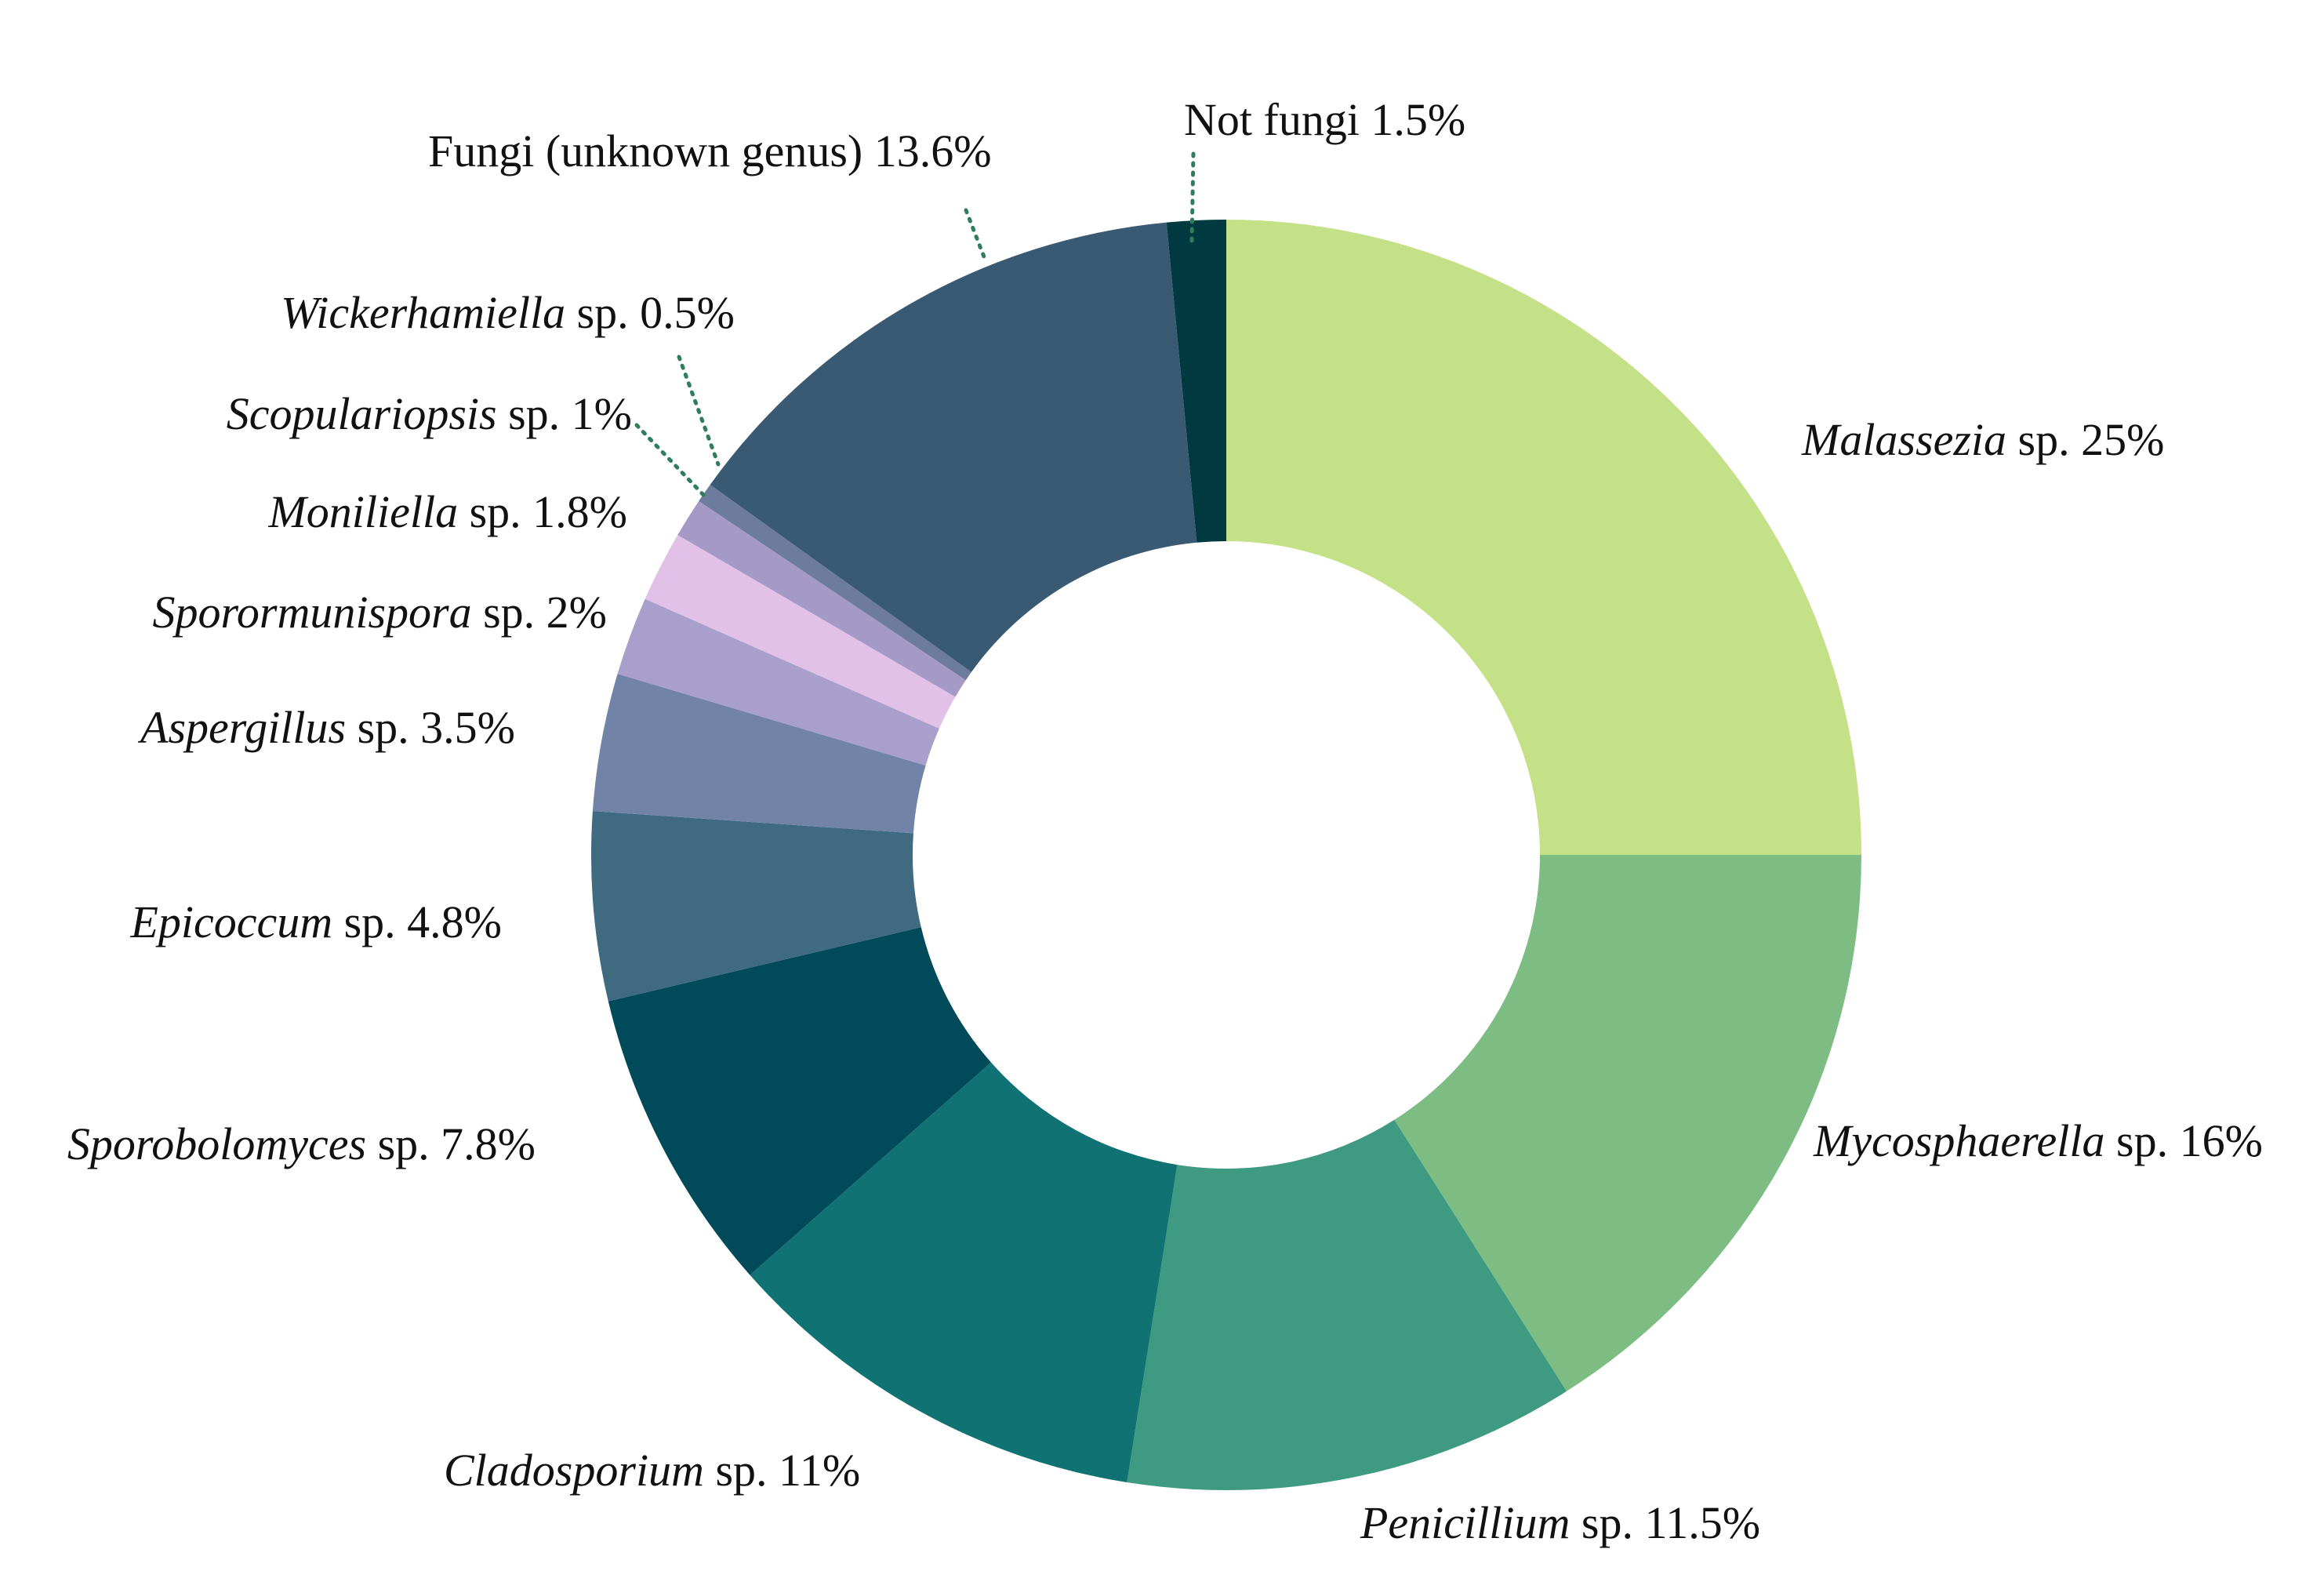 The width and height of the screenshot is (2324, 1589). What do you see at coordinates (379, 613) in the screenshot?
I see `label-sporormunispora-sp-2: Sporormunispora sp. 2%` at bounding box center [379, 613].